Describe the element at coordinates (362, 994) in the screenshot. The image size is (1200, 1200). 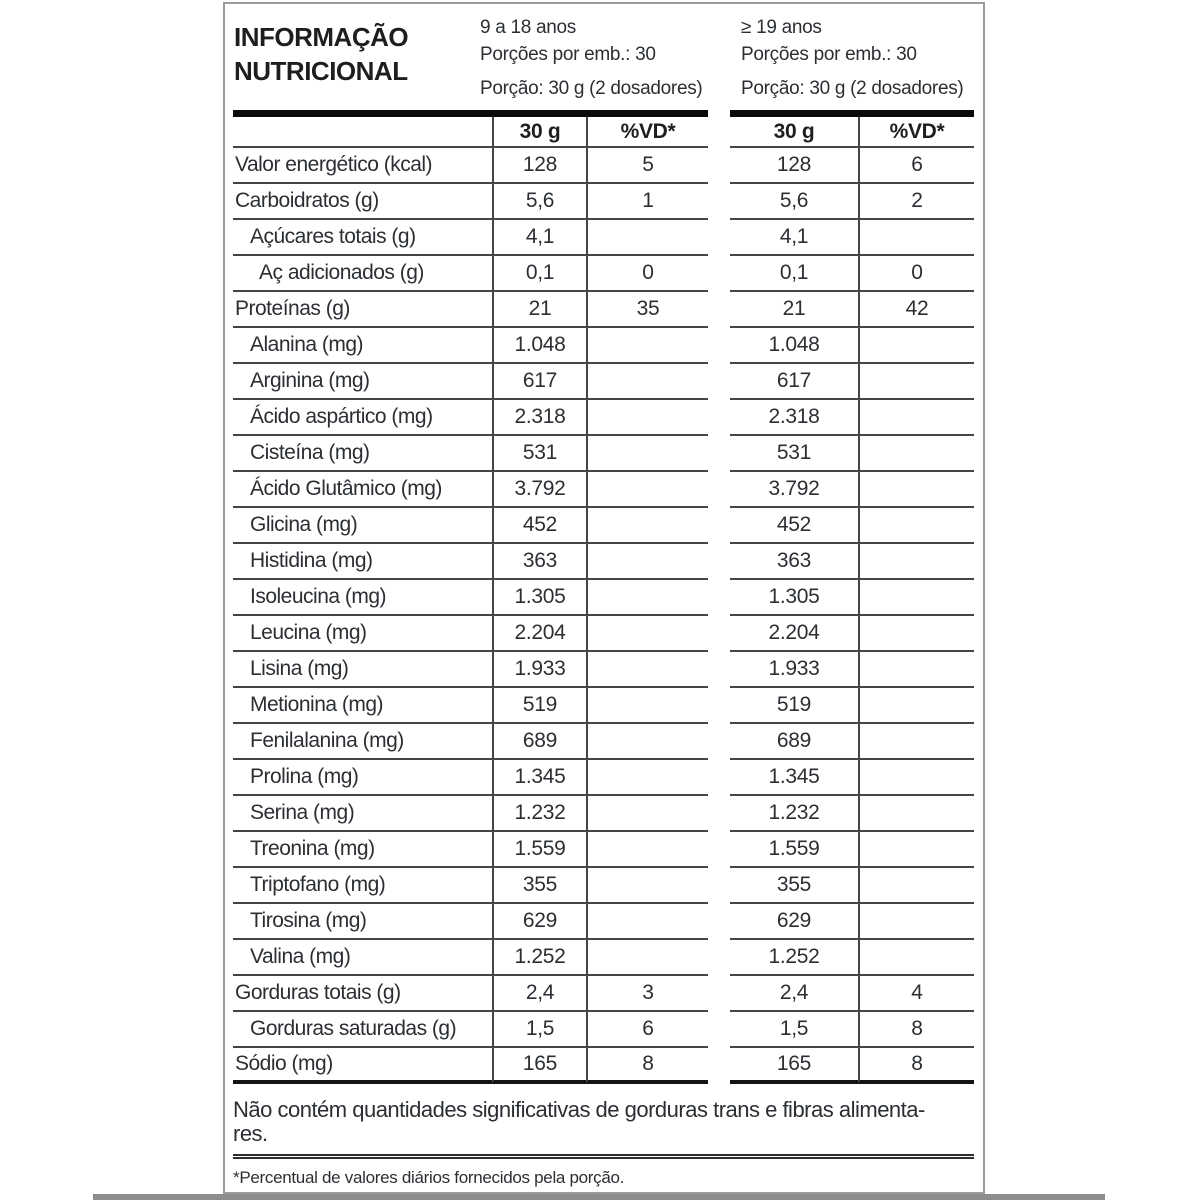
I see `row-label: Gorduras totais (g)` at that location.